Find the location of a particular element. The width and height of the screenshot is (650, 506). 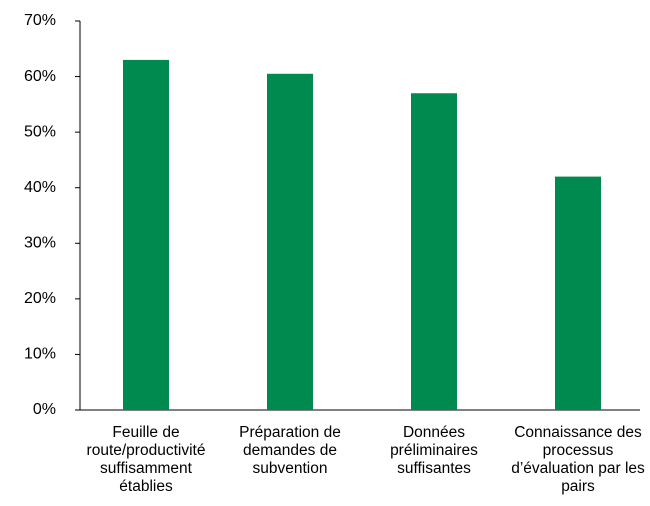

y-tick-label: 40% is located at coordinates (40, 187).